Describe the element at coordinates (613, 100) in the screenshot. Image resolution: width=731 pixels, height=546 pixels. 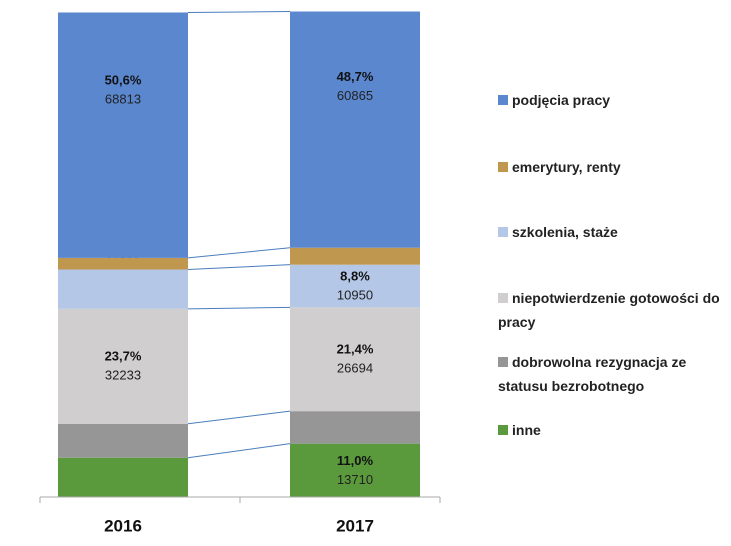
I see `legend-item: podjęcia pracy` at that location.